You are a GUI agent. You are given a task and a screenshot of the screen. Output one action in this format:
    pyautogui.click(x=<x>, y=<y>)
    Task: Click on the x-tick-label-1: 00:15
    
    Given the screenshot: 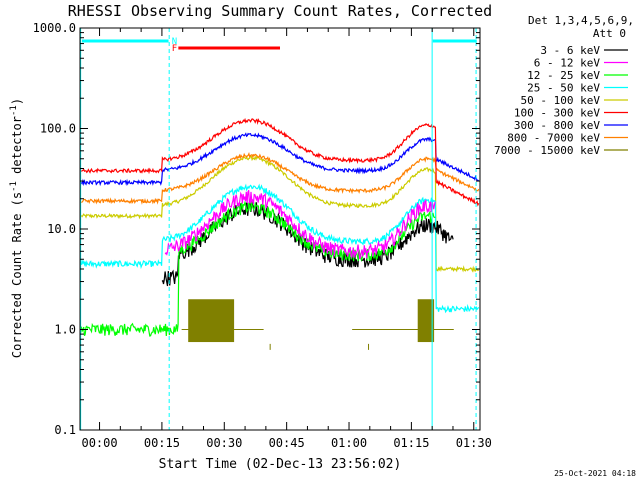 What is the action you would take?
    pyautogui.click(x=162, y=443)
    